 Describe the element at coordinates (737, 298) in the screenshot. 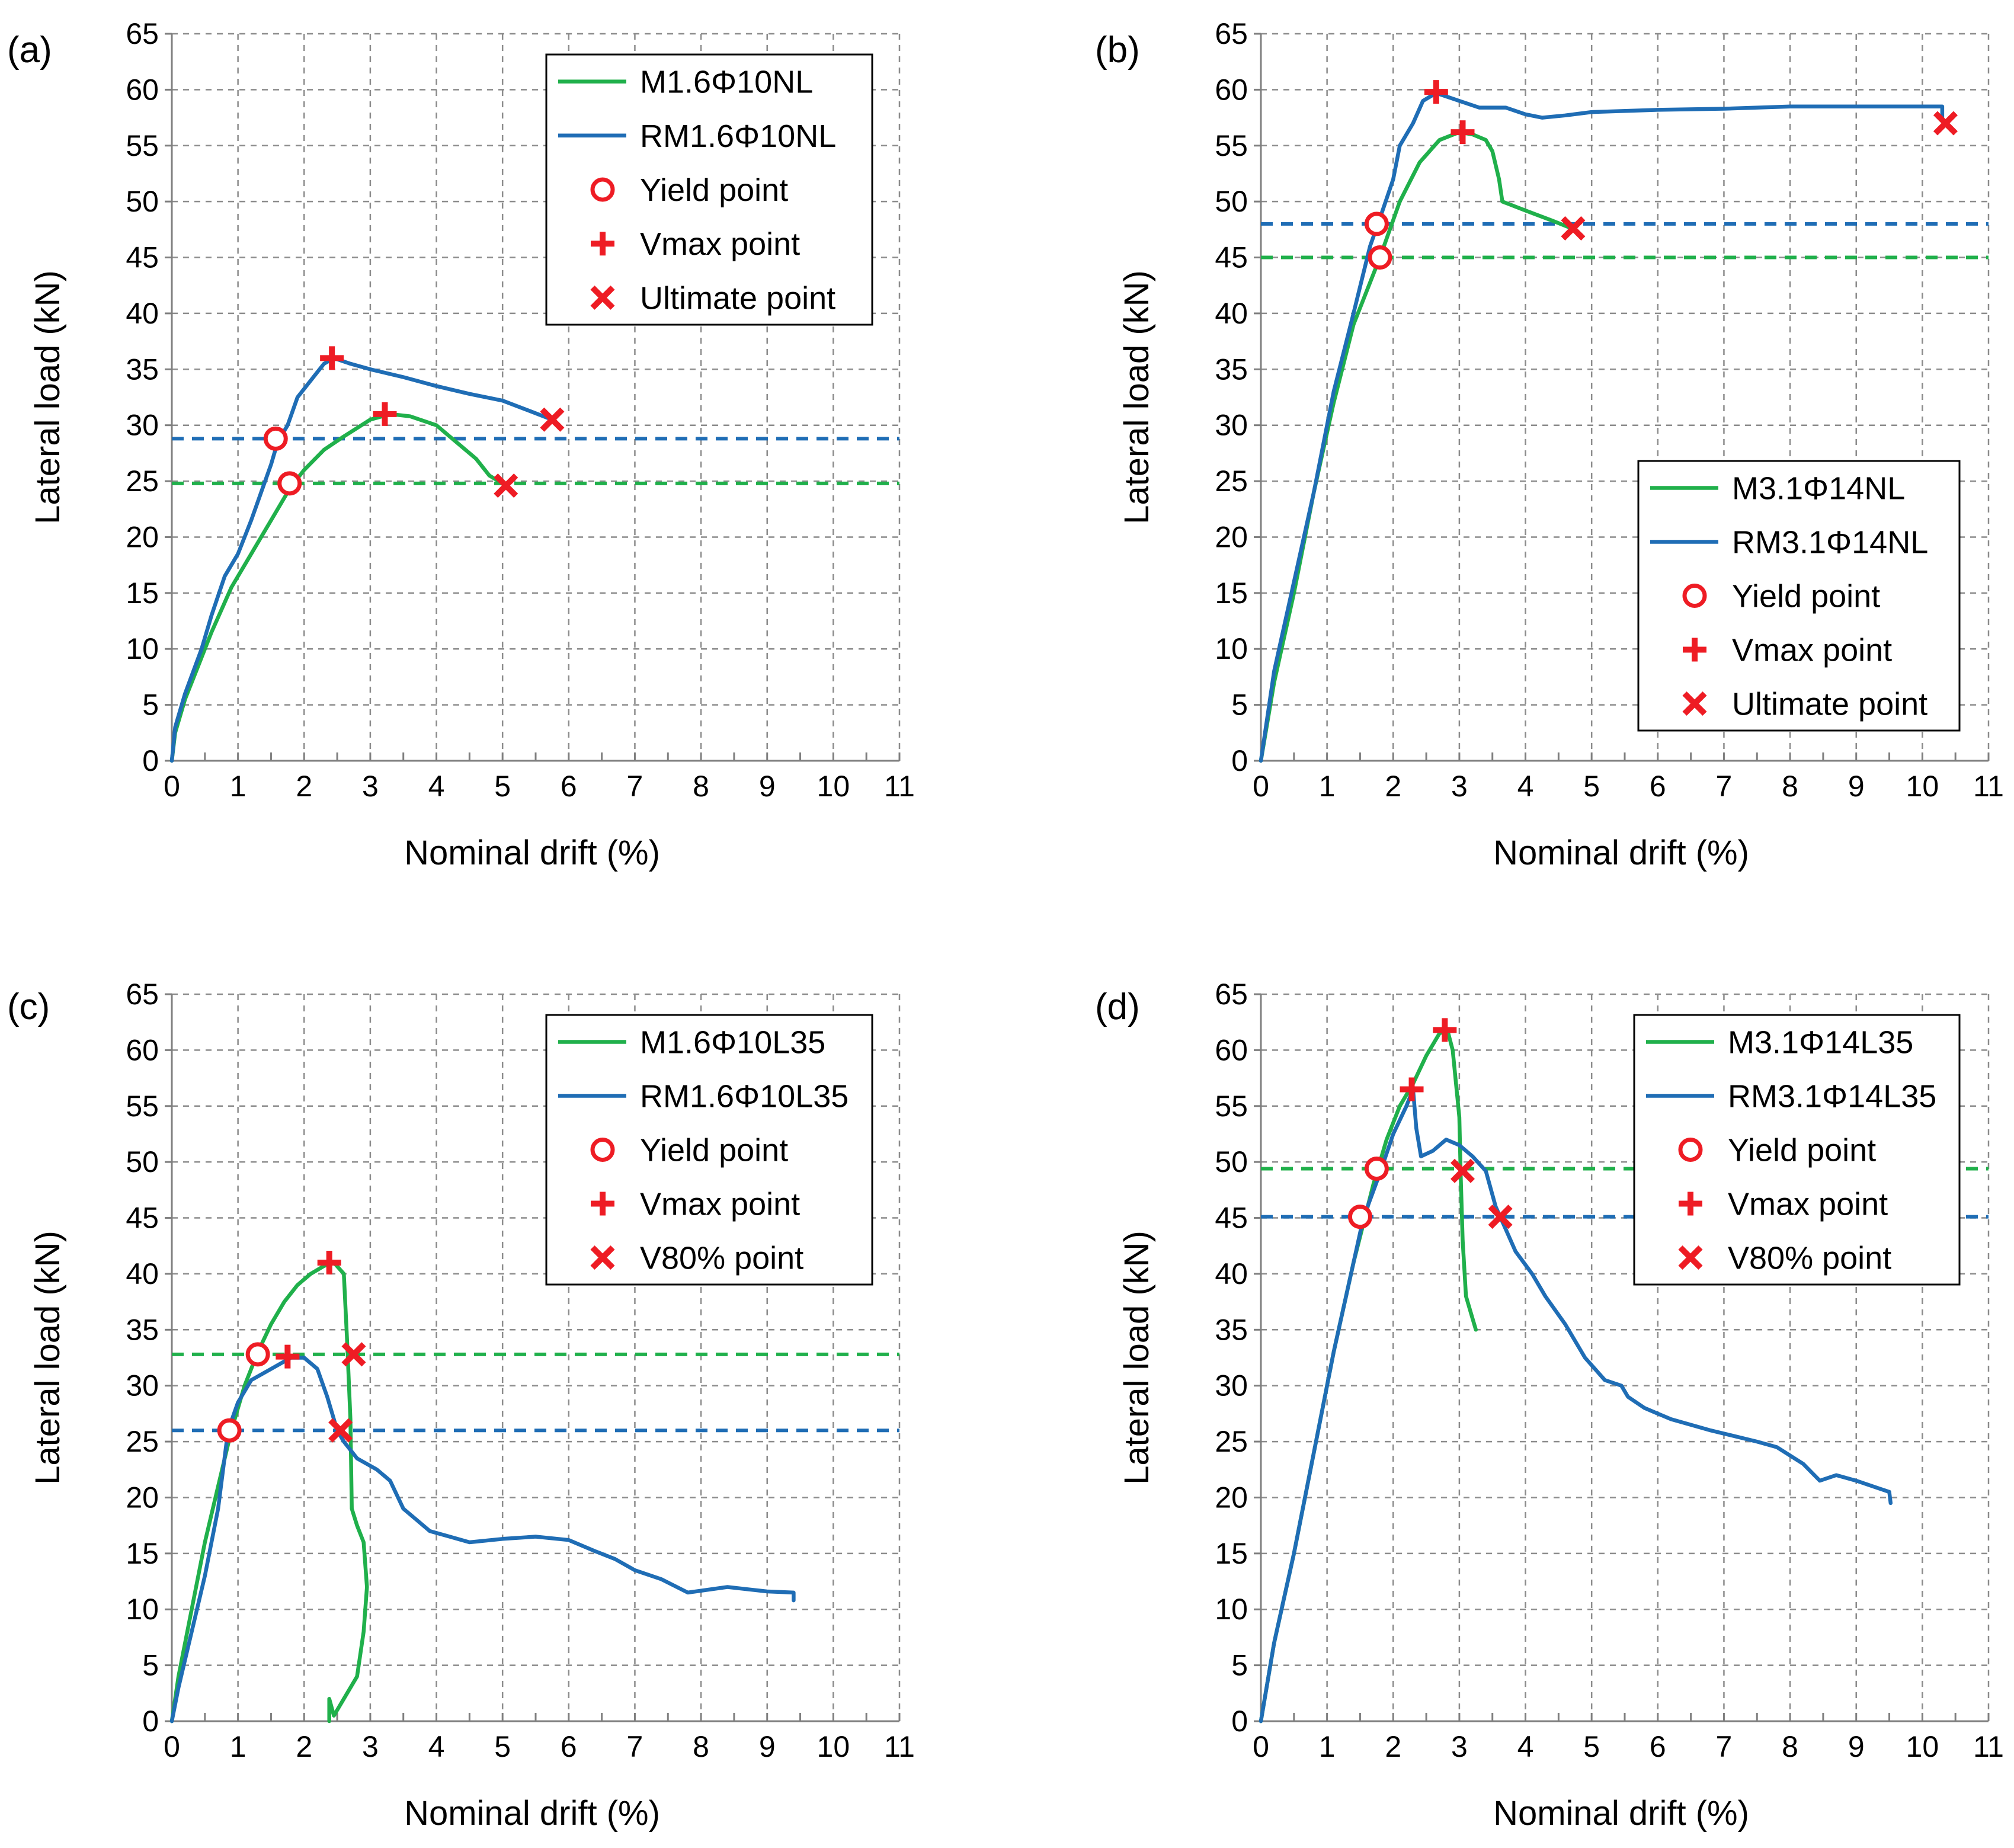

I see `legend-label: Ultimate point` at that location.